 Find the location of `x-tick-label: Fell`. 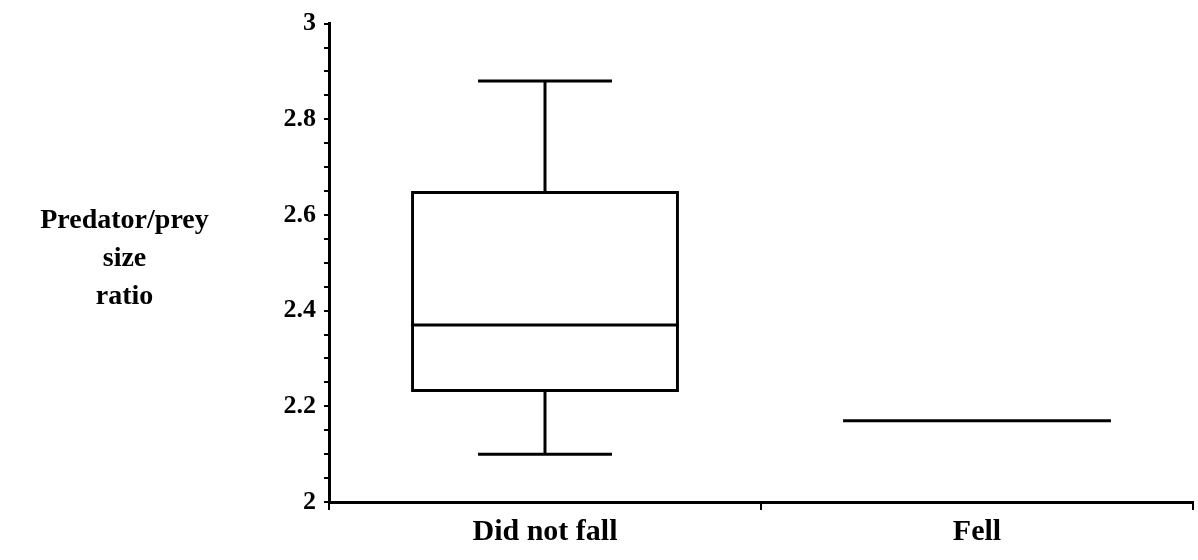

x-tick-label: Fell is located at coordinates (977, 529).